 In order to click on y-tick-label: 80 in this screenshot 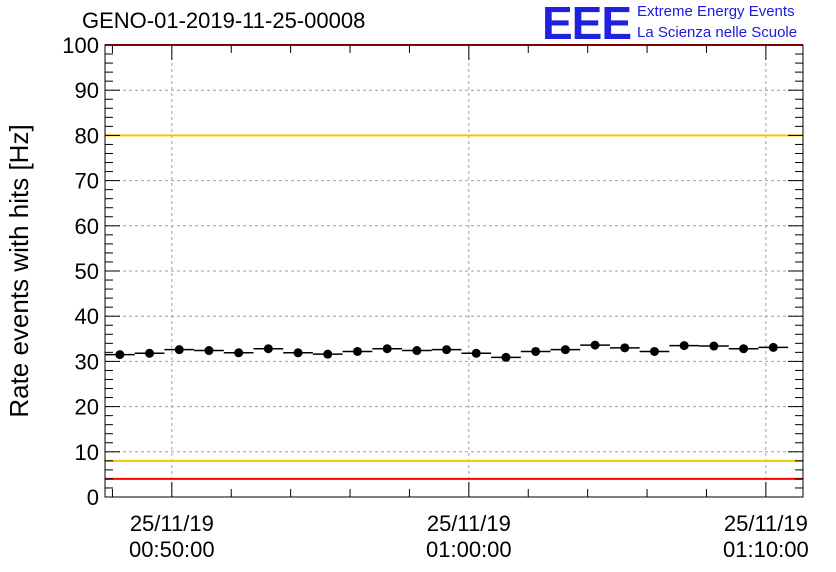, I will do `click(87, 135)`.